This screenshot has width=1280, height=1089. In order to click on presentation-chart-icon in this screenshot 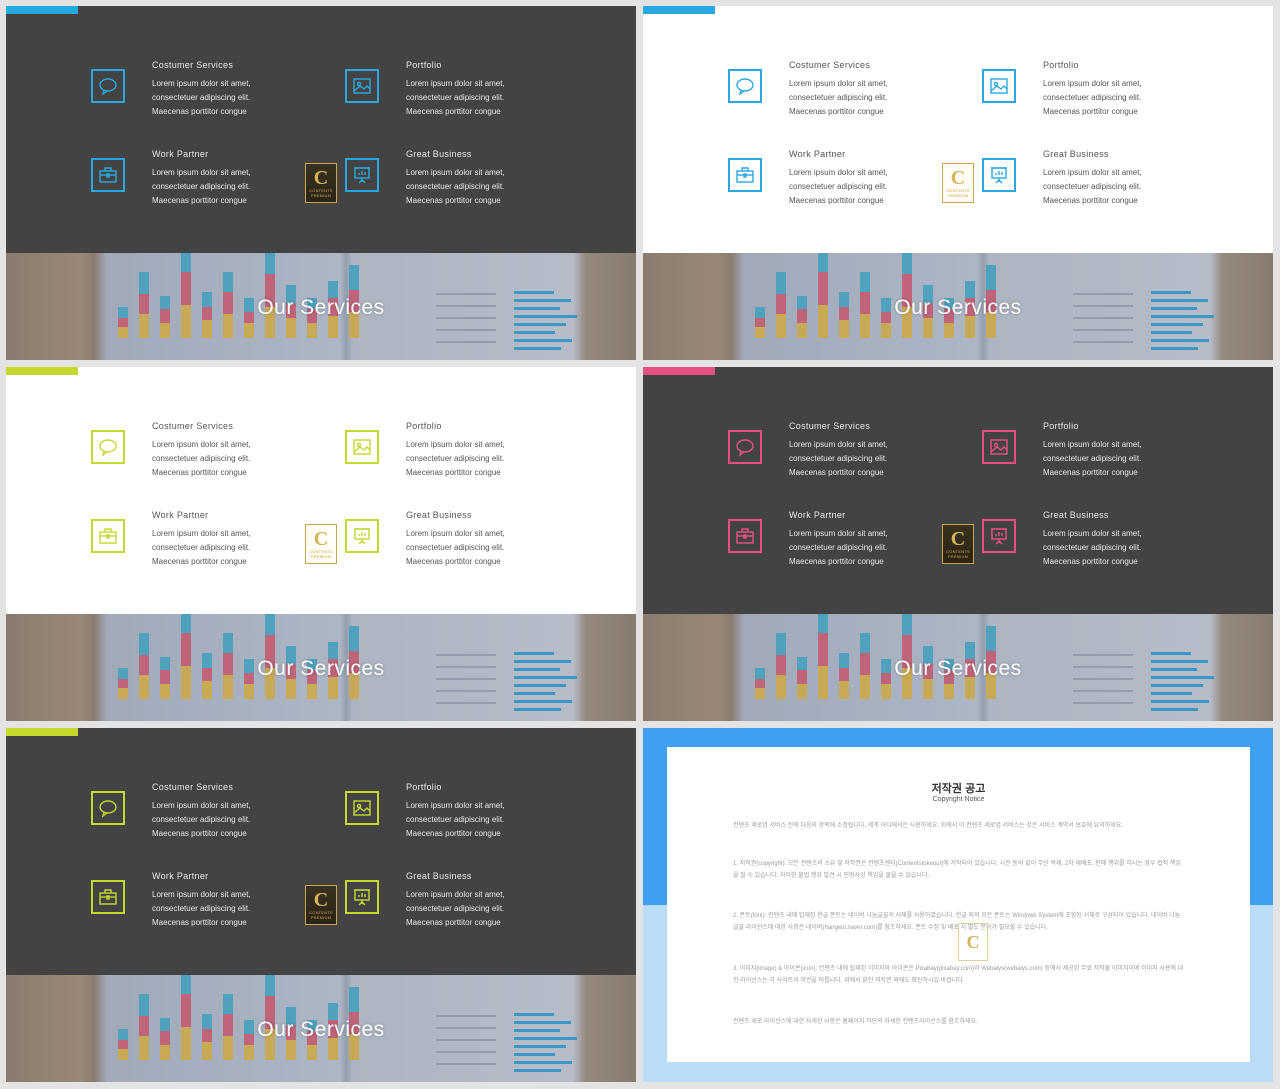, I will do `click(362, 175)`.